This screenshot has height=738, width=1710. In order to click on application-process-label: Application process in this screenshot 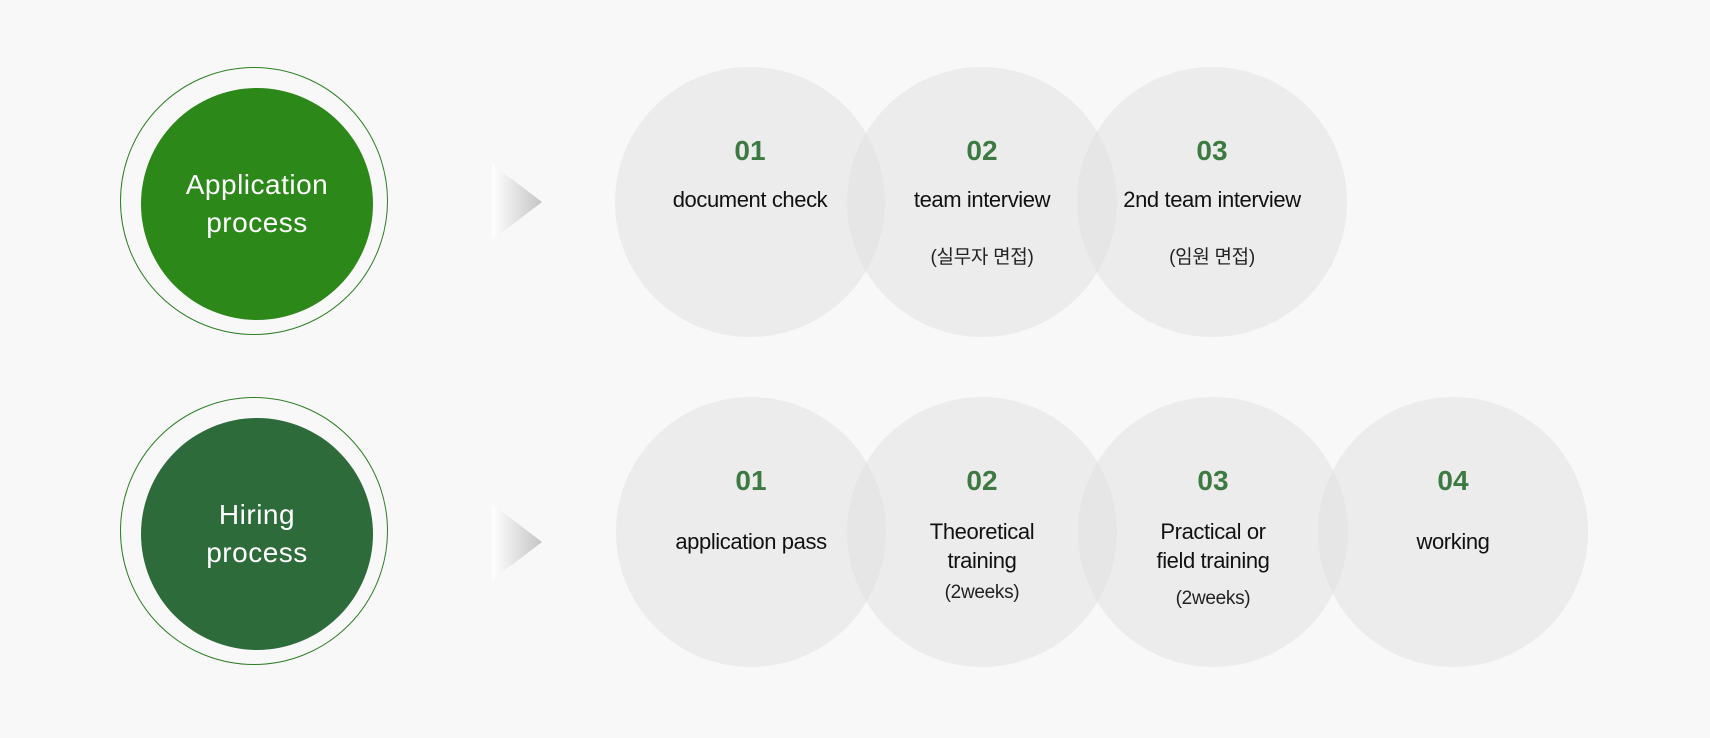, I will do `click(257, 203)`.